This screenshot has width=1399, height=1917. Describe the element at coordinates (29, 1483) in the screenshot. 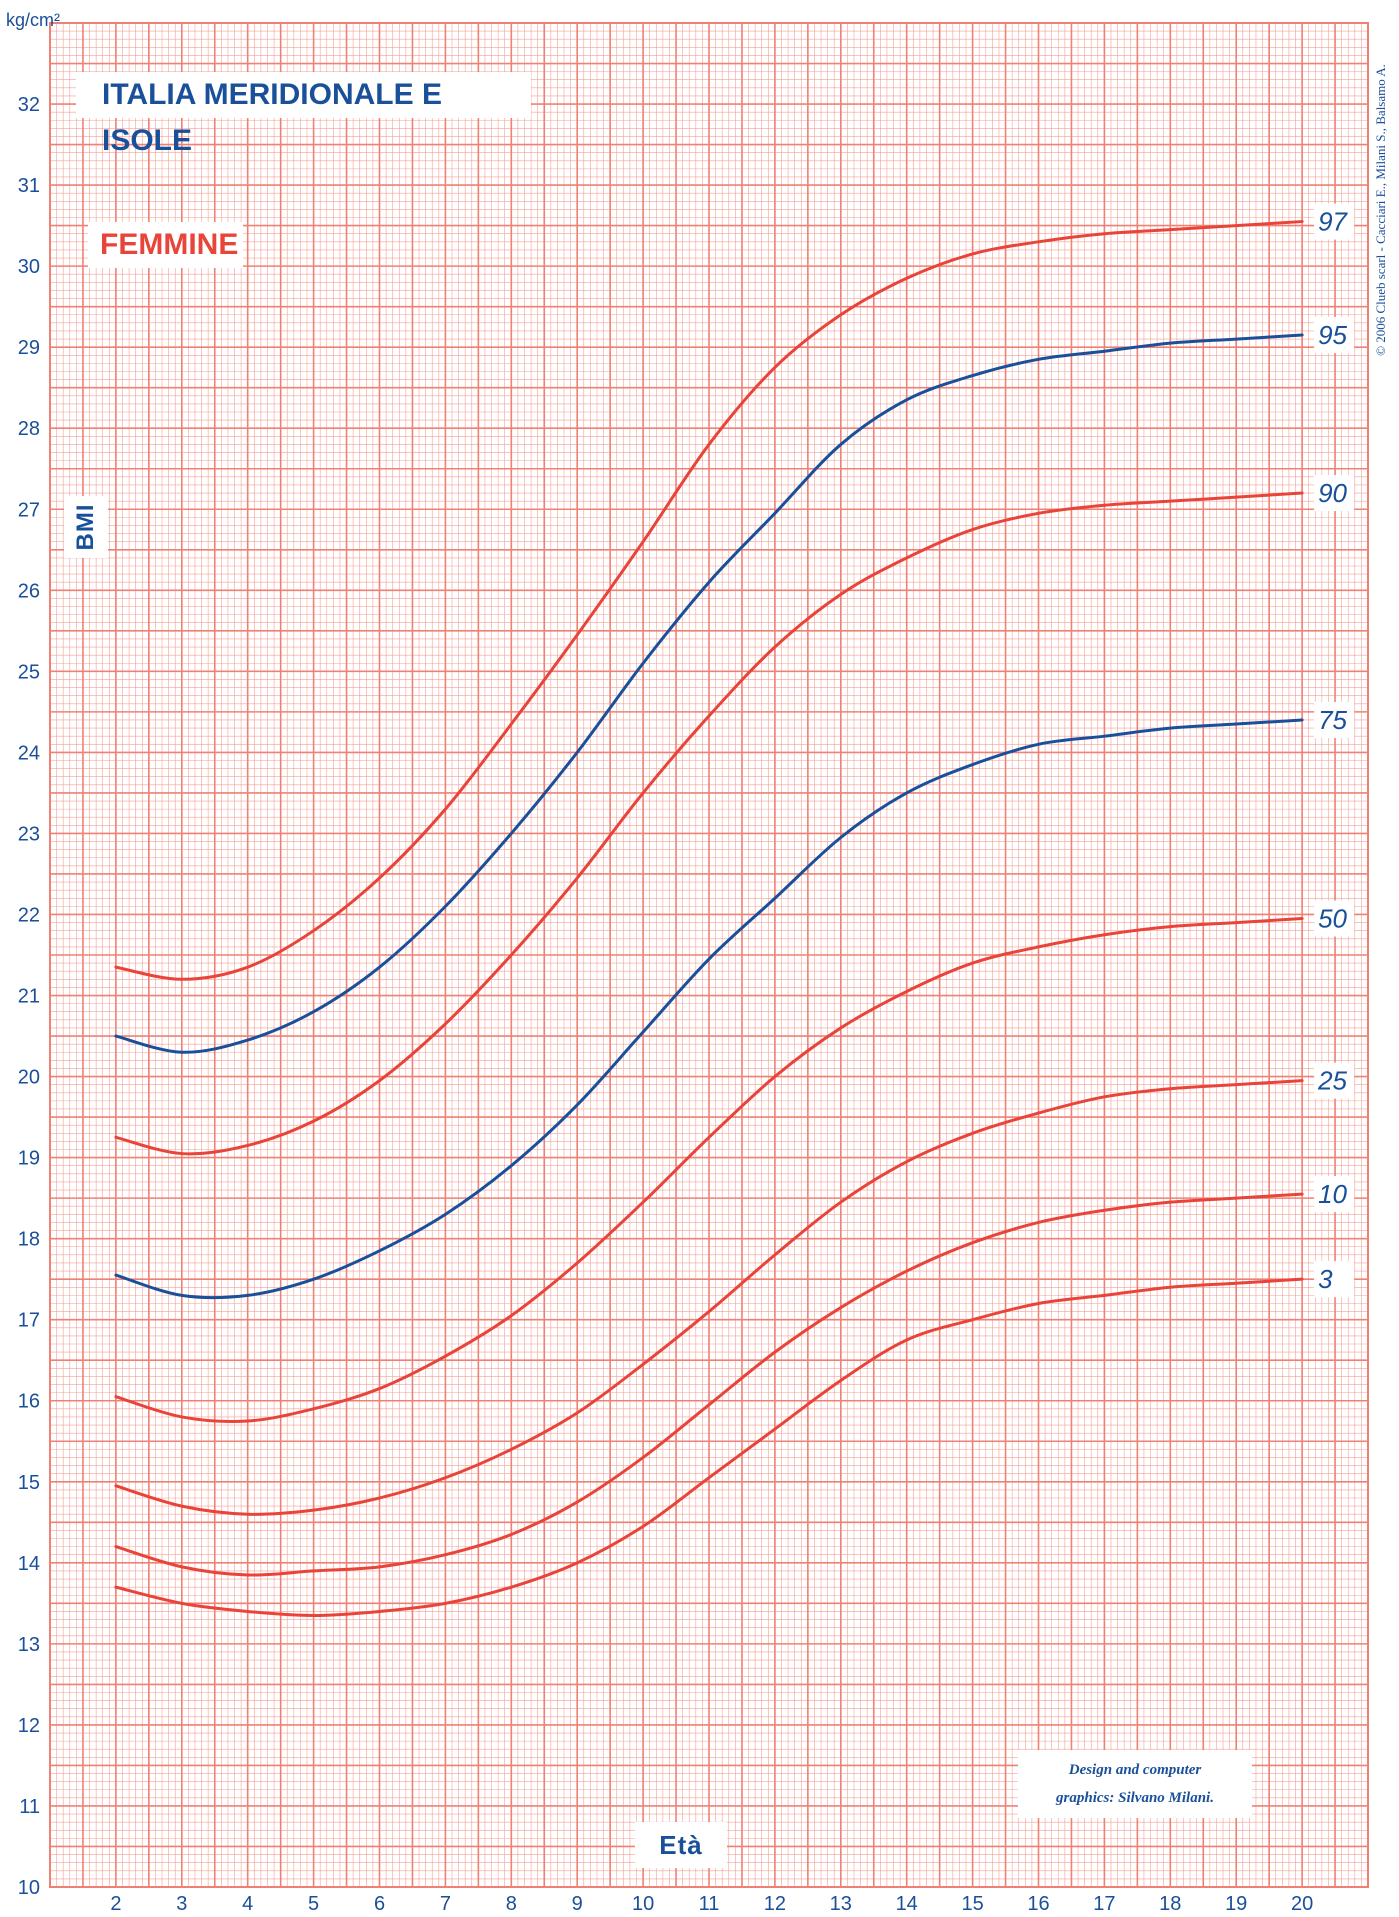

I see `y-tick-label: 15` at that location.